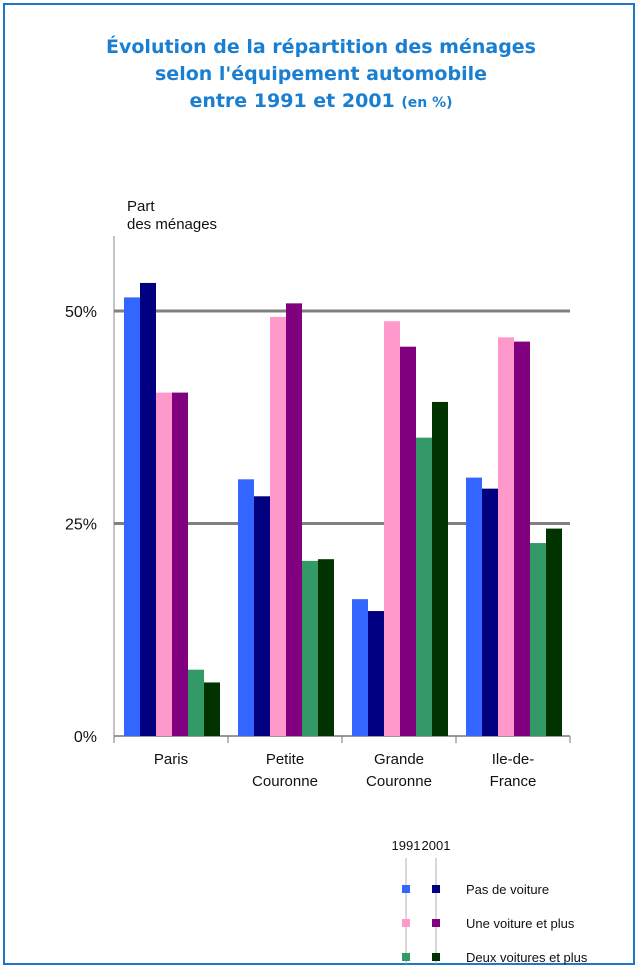  I want to click on title-line-3: entre 1991 et 2001 (en %), so click(321, 102).